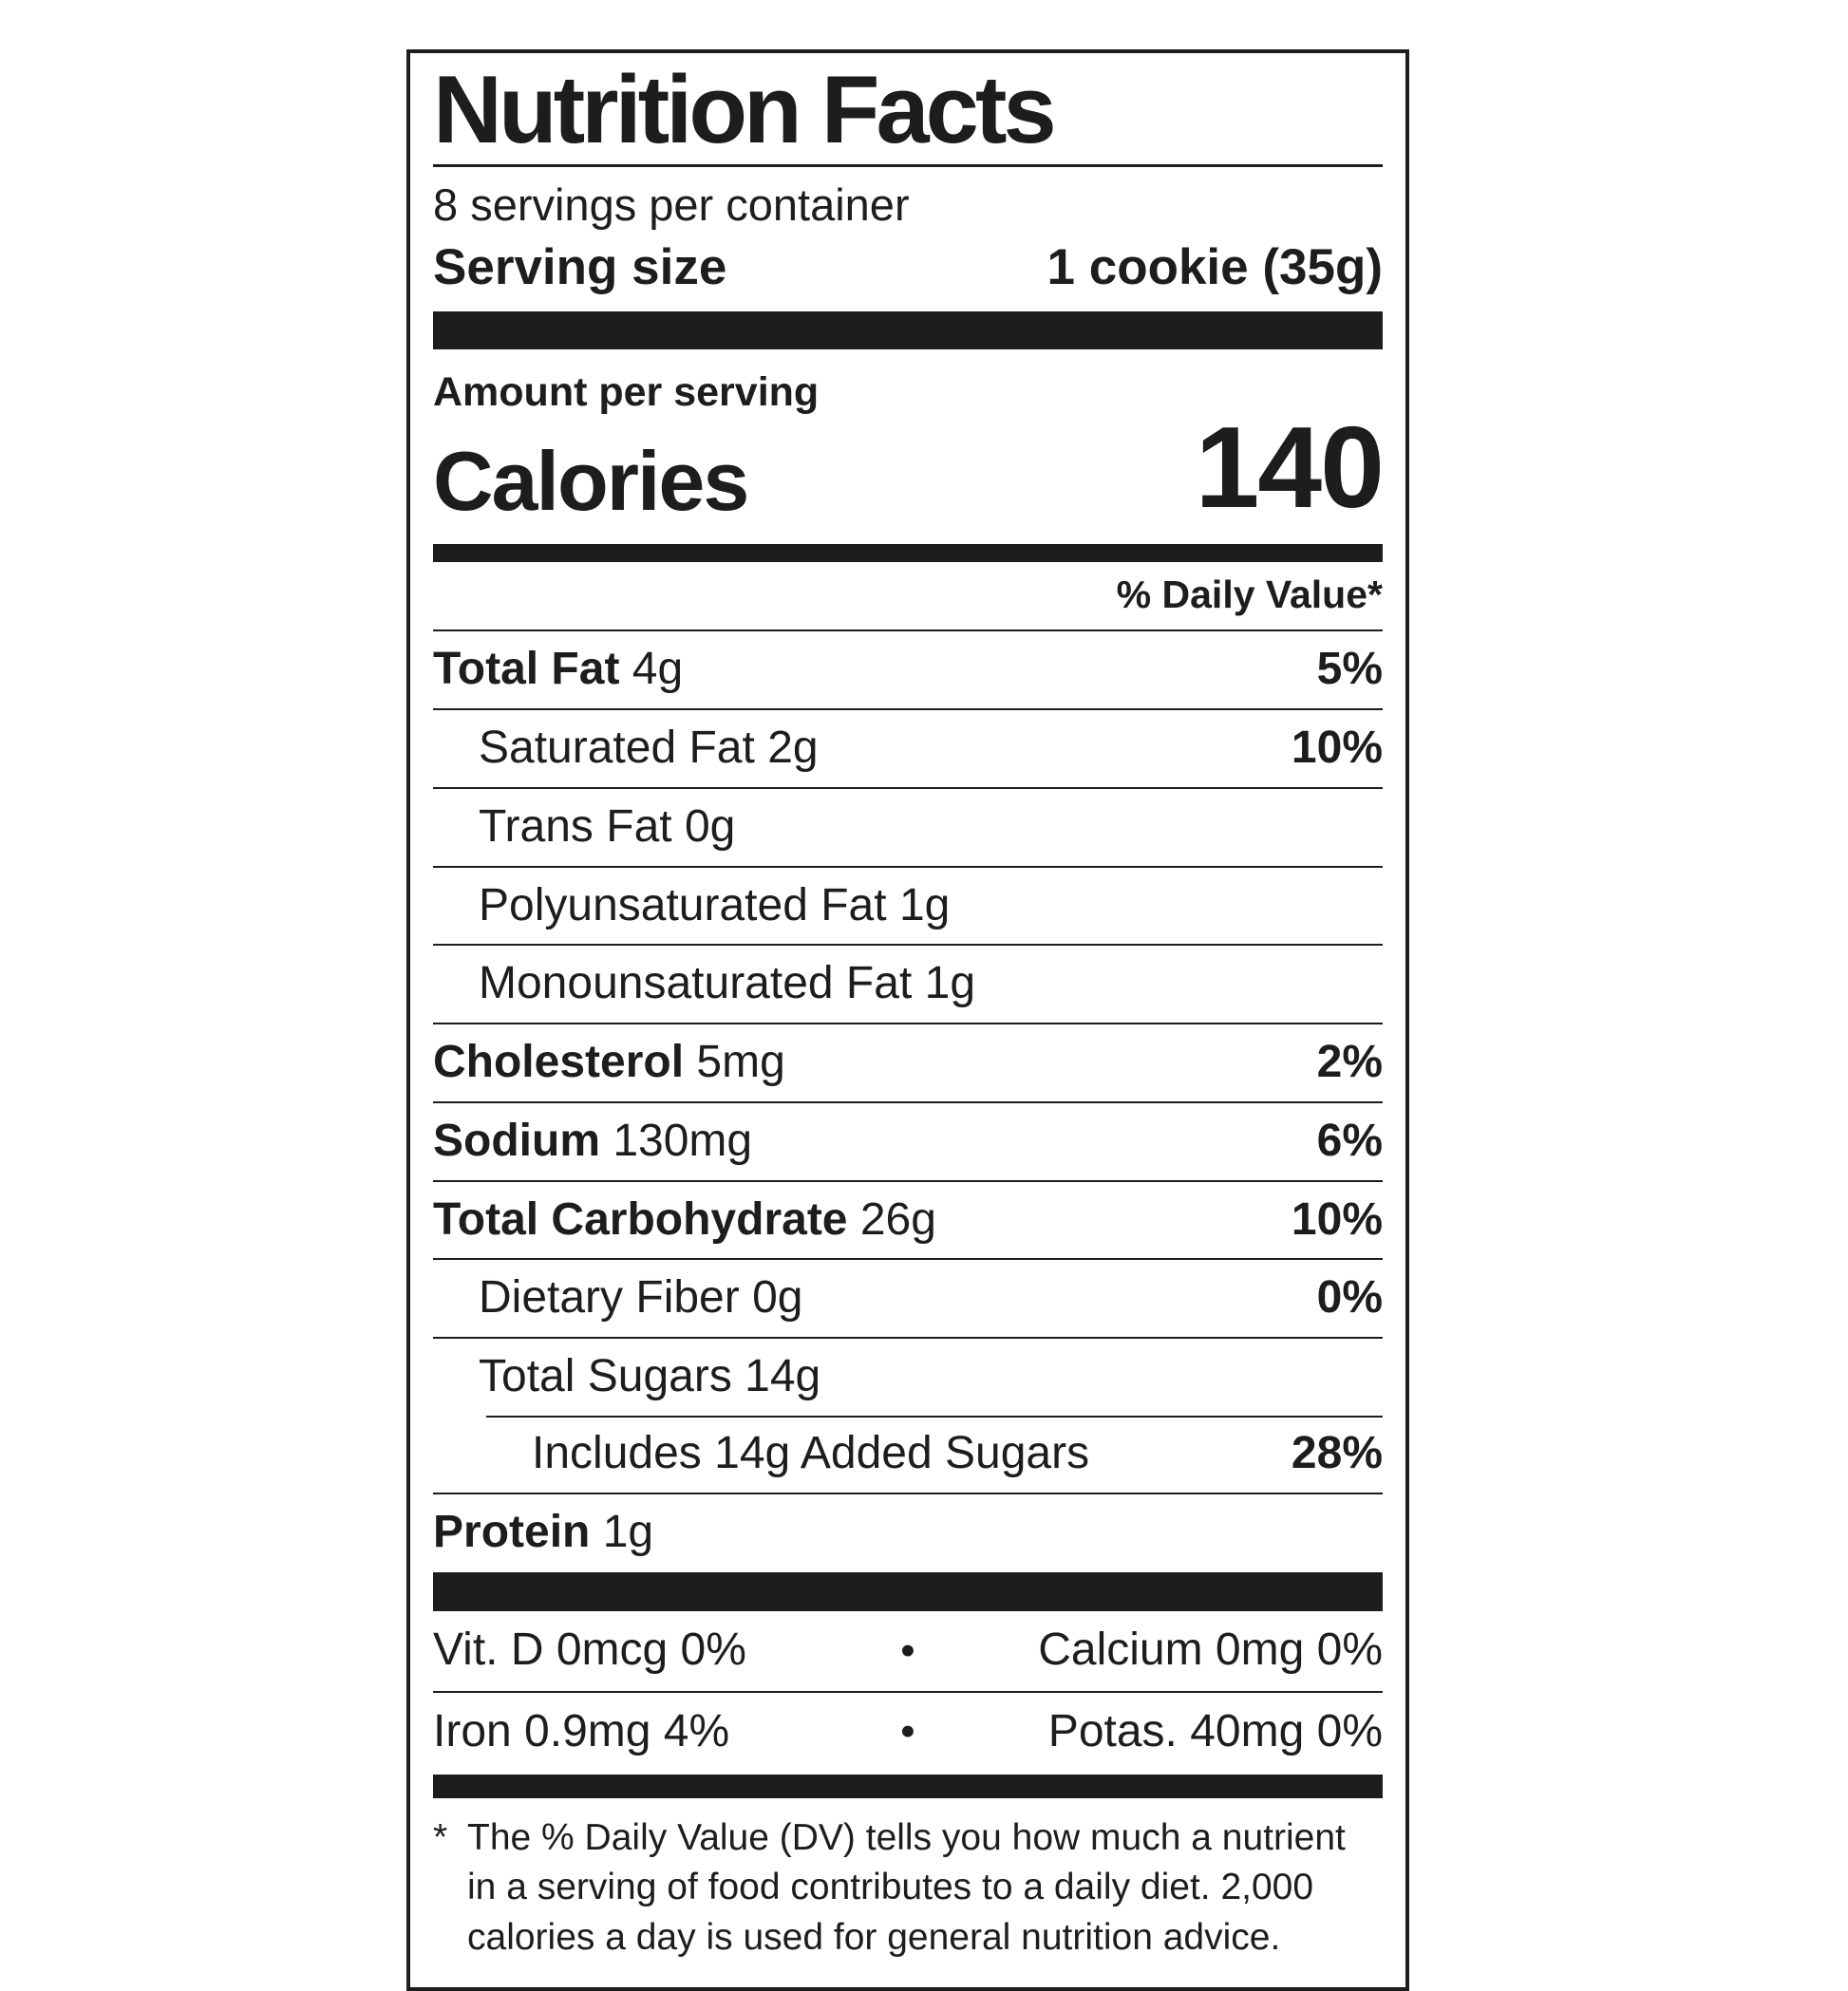  Describe the element at coordinates (671, 205) in the screenshot. I see `servings-per-container: 8 servings per container` at that location.